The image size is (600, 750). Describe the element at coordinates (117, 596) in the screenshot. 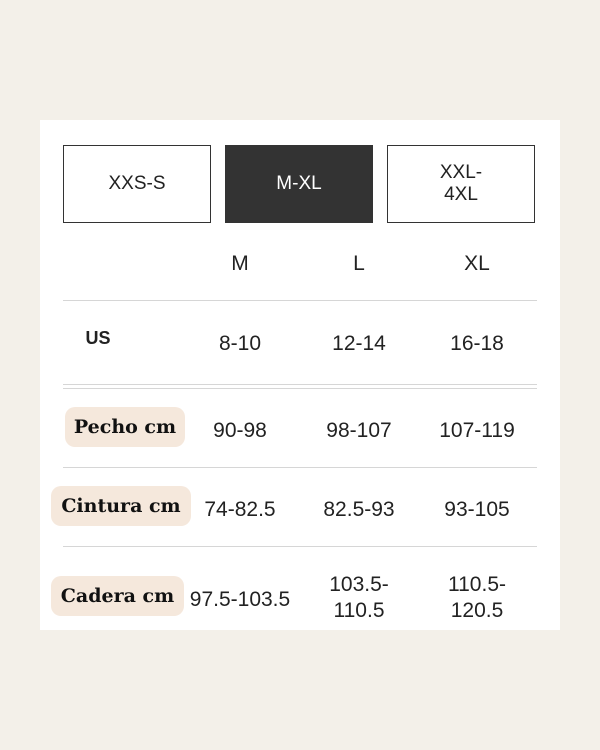

I see `row-label-cadera: Cadera cm` at that location.